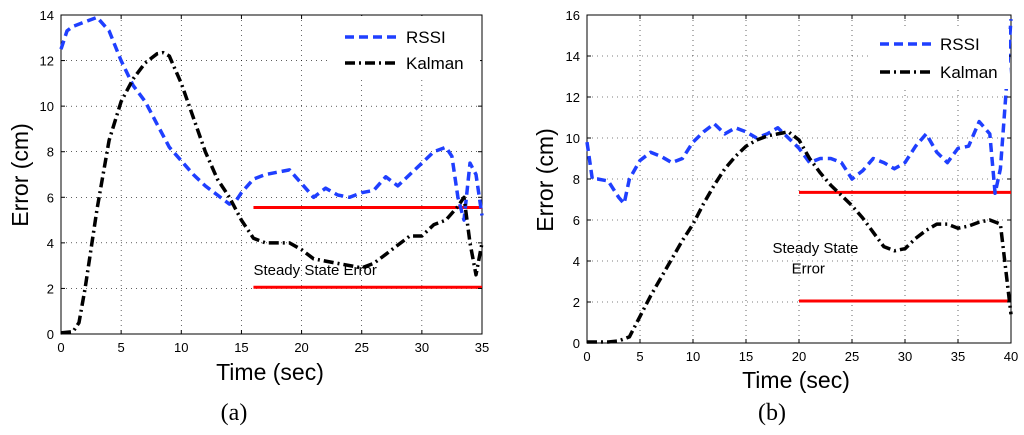 The height and width of the screenshot is (435, 1024). I want to click on legend-box-b, so click(938, 59).